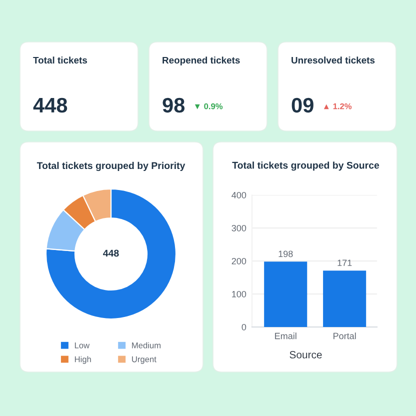 Image resolution: width=416 pixels, height=416 pixels. What do you see at coordinates (60, 60) in the screenshot?
I see `text: Total tickets` at bounding box center [60, 60].